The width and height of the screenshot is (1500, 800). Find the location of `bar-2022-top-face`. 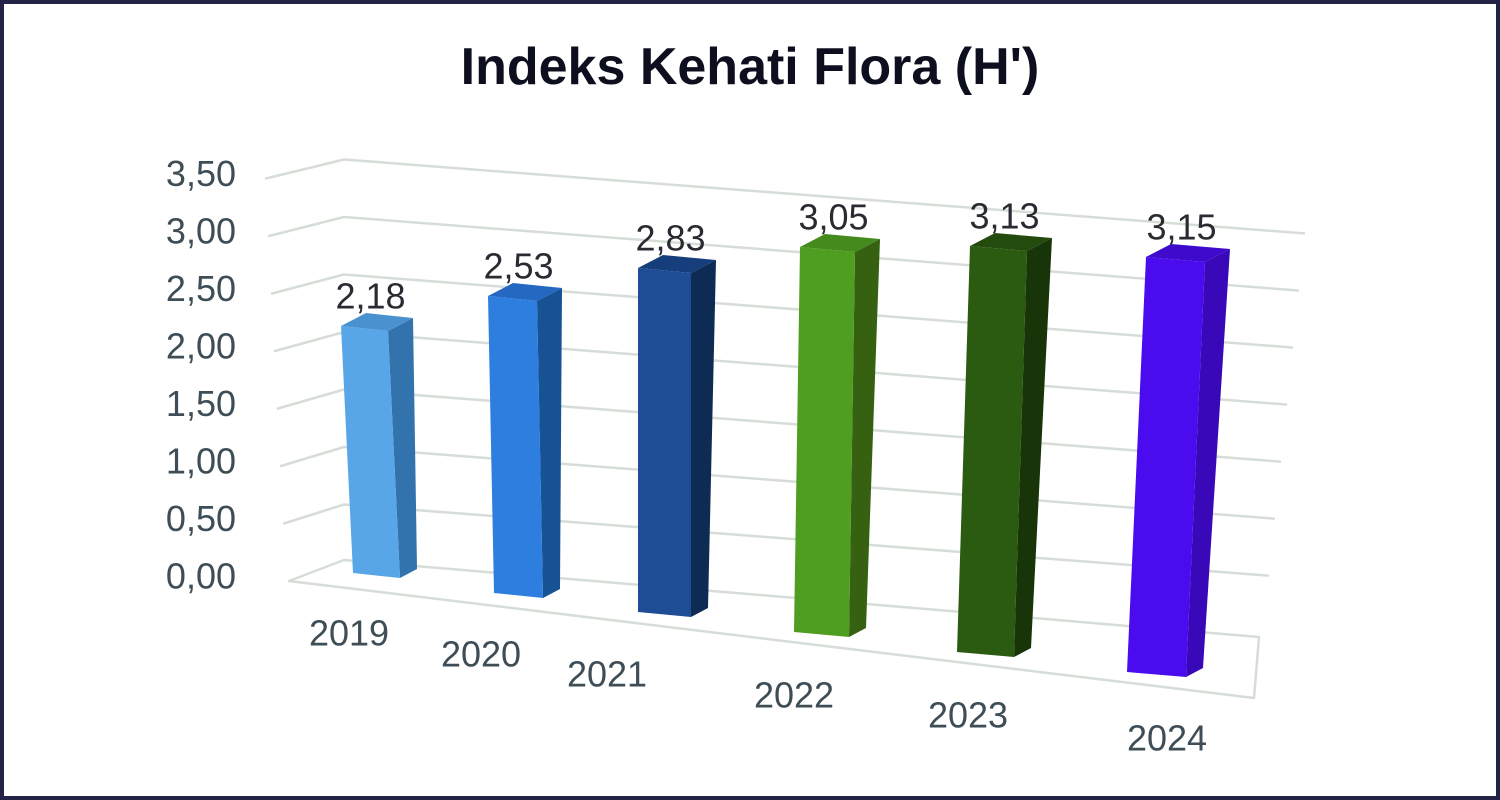

bar-2022-top-face is located at coordinates (840, 243).